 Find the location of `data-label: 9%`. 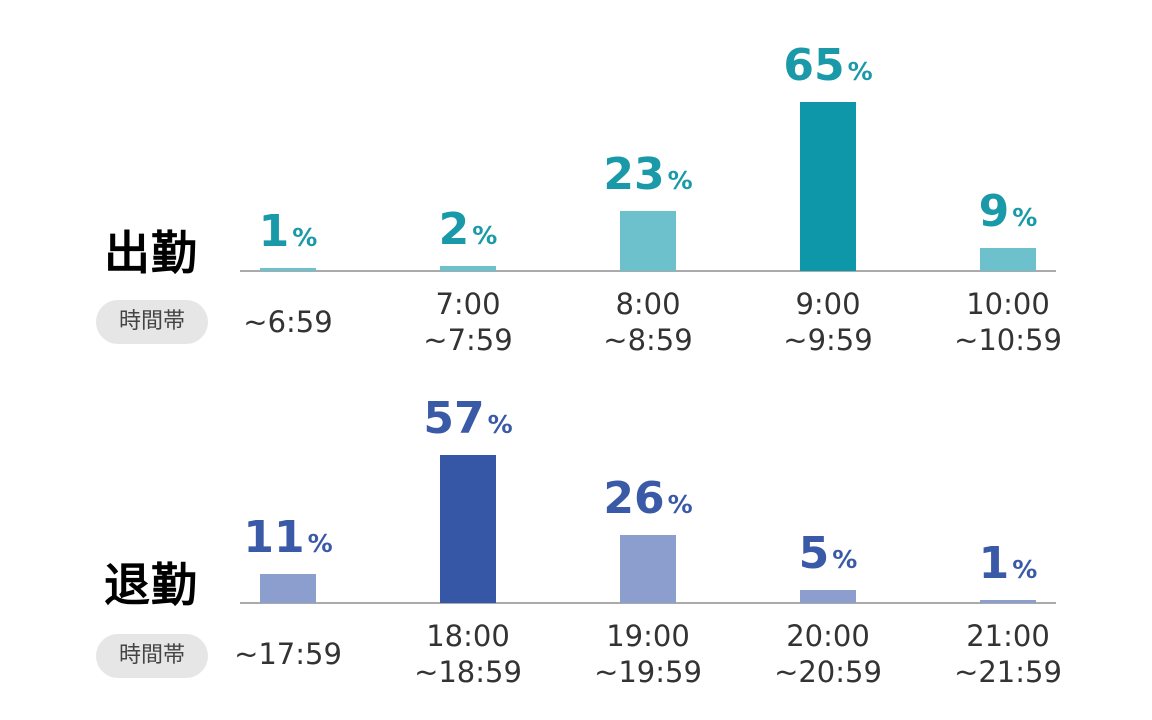

data-label: 9% is located at coordinates (1008, 212).